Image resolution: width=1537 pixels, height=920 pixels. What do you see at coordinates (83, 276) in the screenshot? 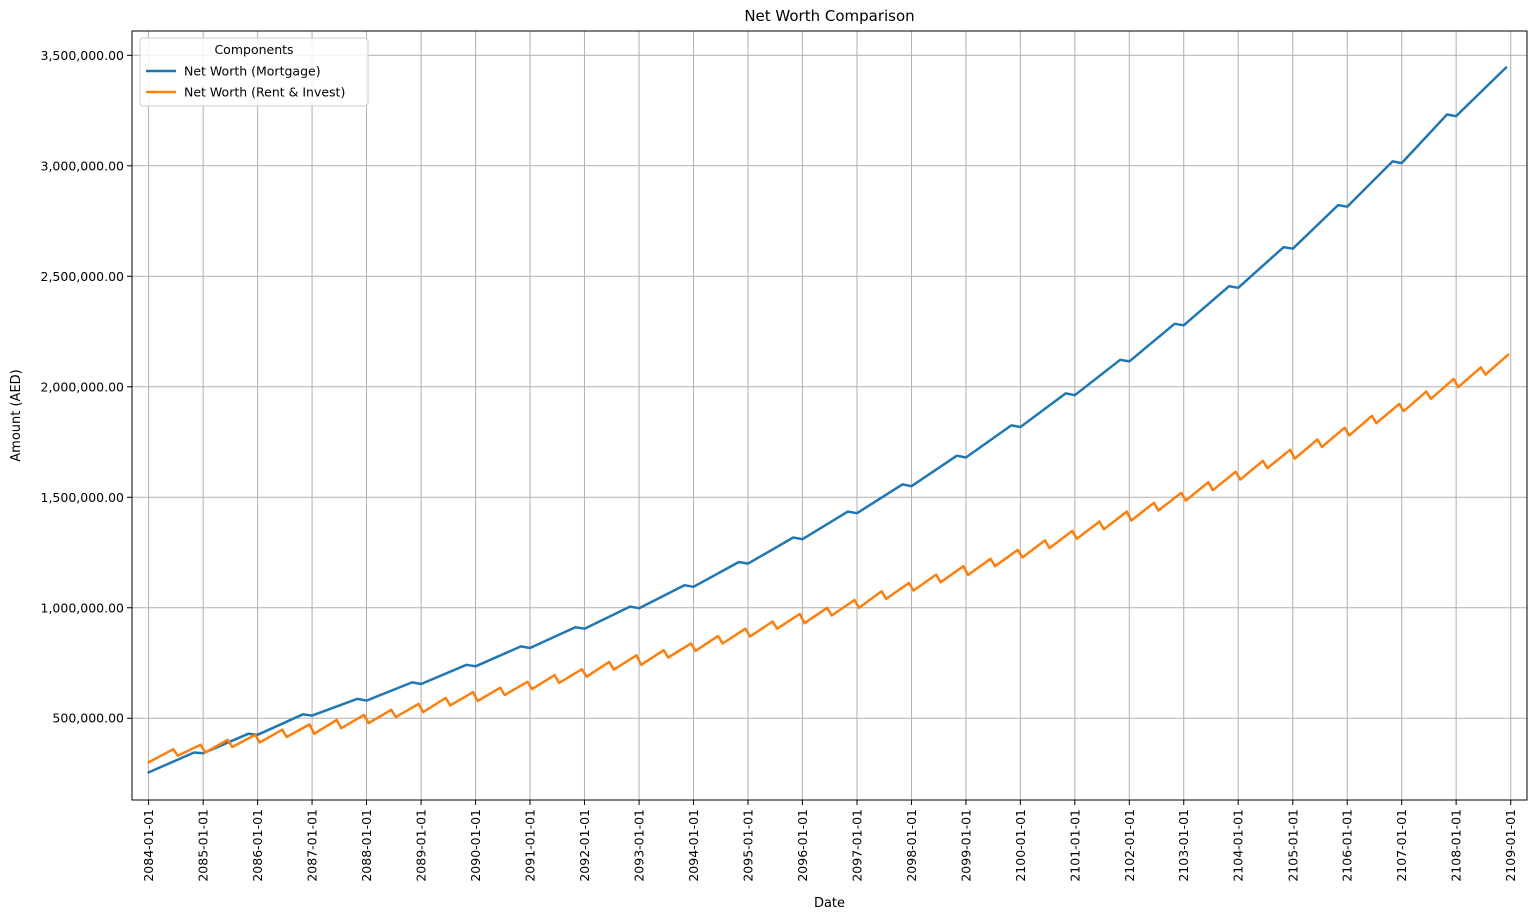
I see `y-tick-label: 2,500,000.00` at bounding box center [83, 276].